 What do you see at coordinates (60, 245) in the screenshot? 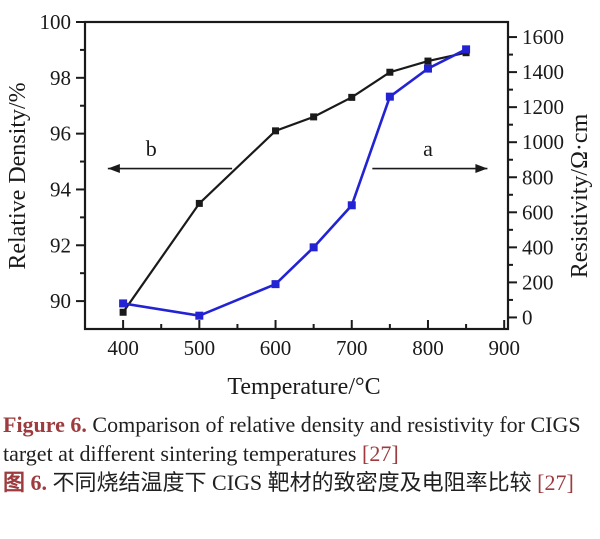
I see `left-tick-label: 92` at bounding box center [60, 245].